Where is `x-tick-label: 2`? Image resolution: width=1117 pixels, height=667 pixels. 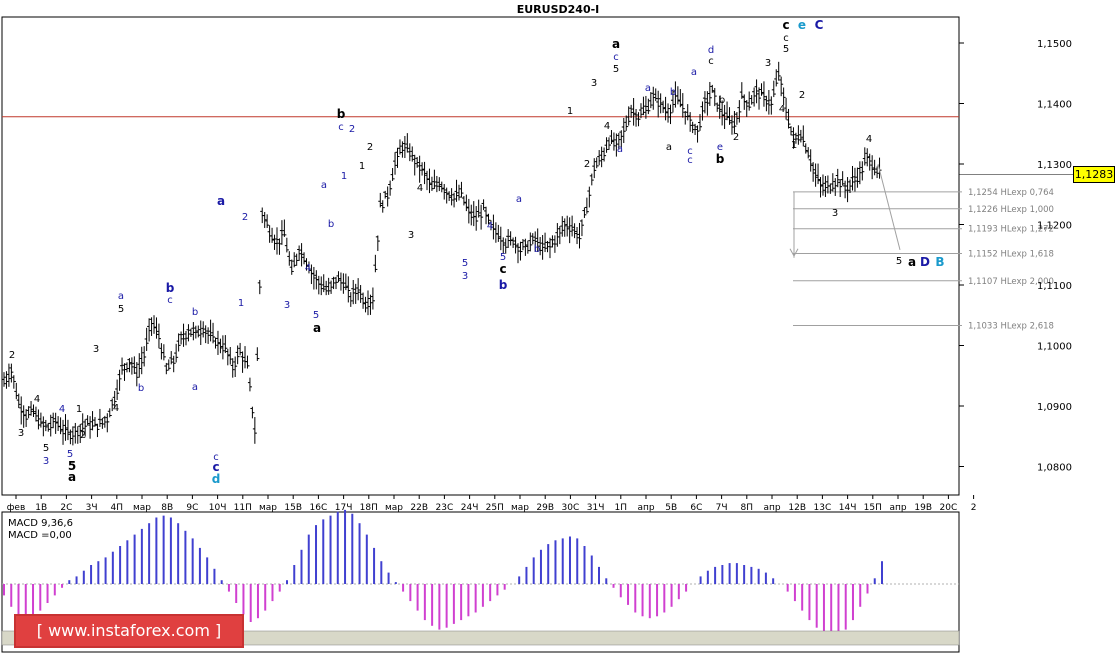 x-tick-label: 2 is located at coordinates (974, 508).